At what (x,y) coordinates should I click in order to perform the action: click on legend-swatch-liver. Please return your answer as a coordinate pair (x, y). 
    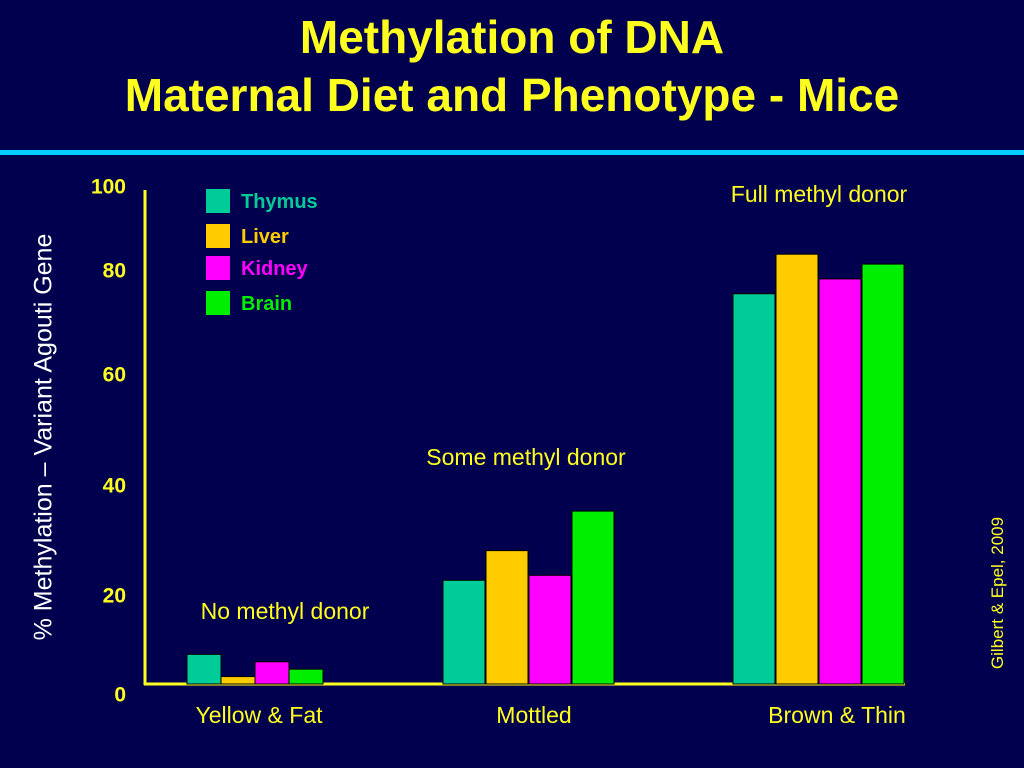
    Looking at the image, I should click on (218, 236).